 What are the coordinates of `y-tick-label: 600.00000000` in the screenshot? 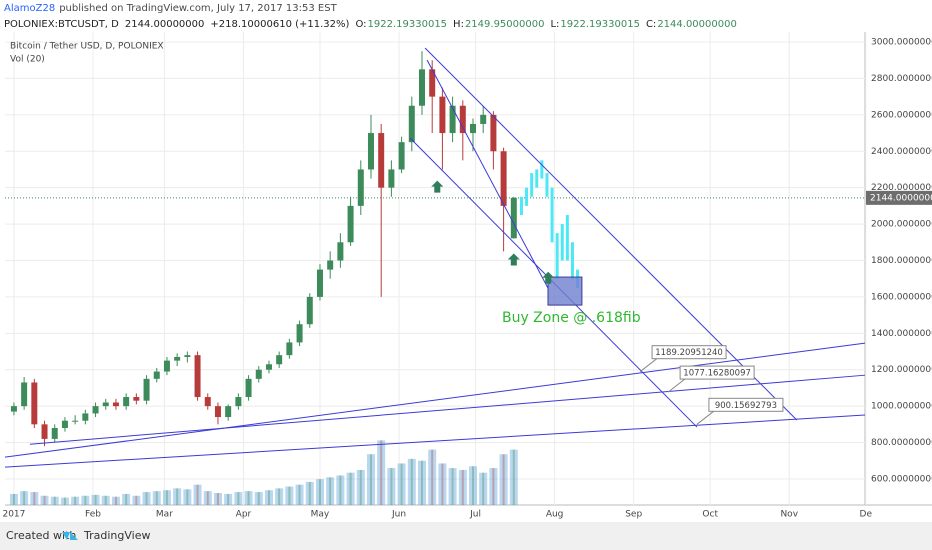 It's located at (901, 479).